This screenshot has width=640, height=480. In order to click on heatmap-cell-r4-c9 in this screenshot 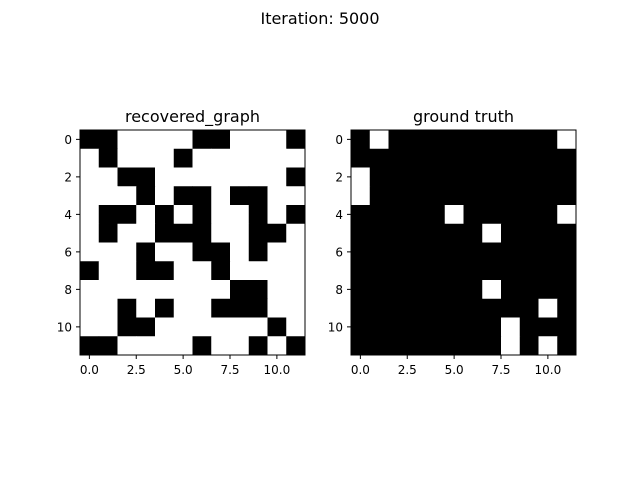, I will do `click(258, 215)`.